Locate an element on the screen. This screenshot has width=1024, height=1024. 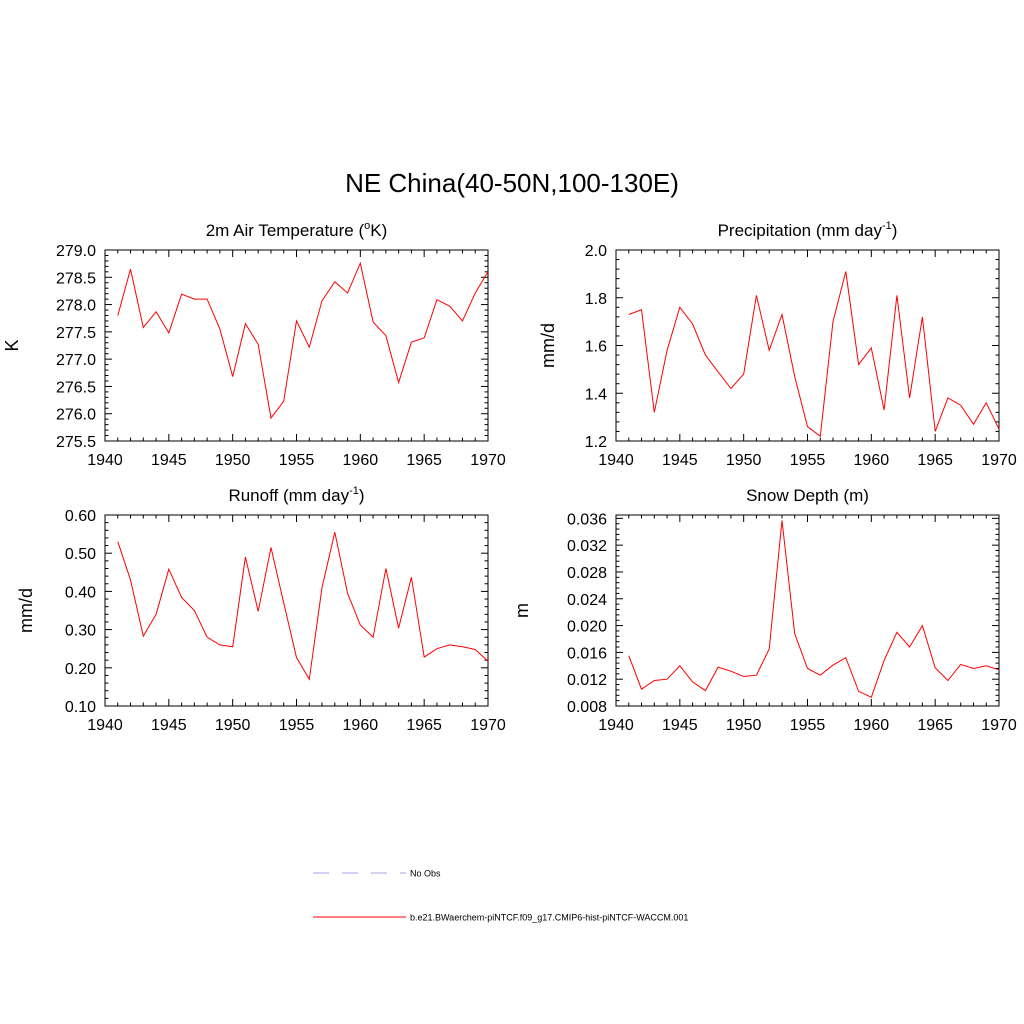
panel2-ytick-label: 2.0 is located at coordinates (596, 251).